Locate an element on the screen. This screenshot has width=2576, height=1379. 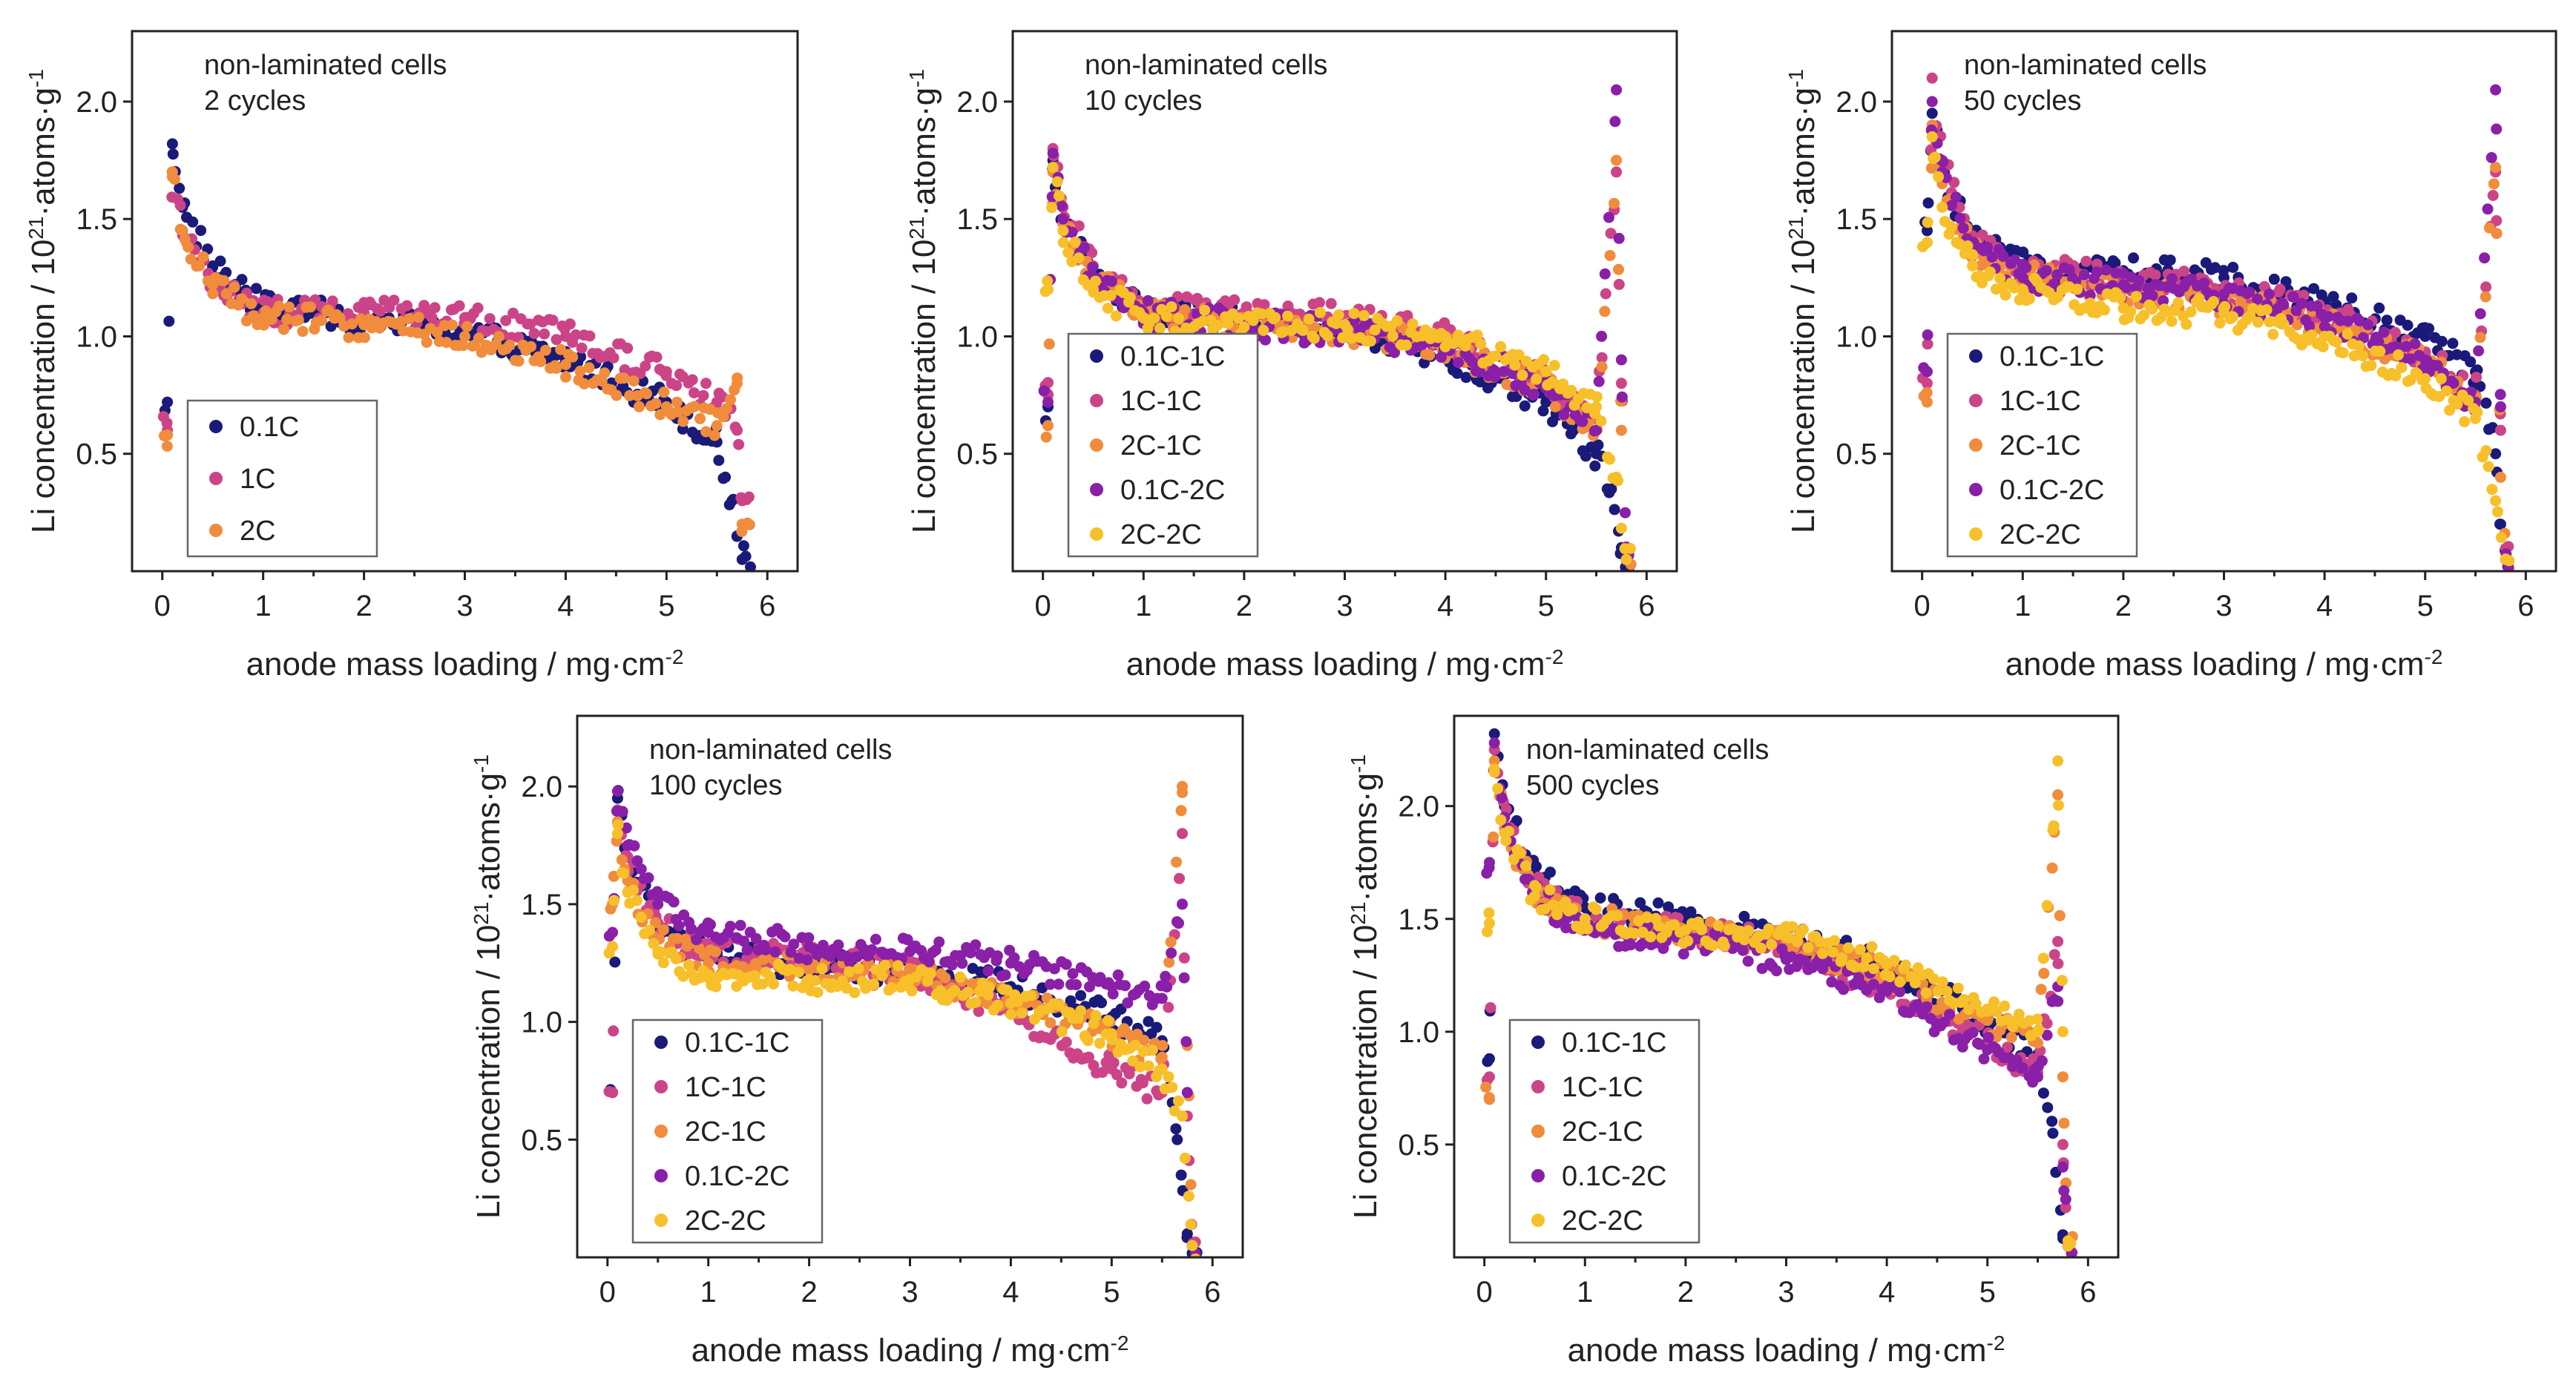
y-axis-label-tail: ·atoms·g is located at coordinates (924, 152).